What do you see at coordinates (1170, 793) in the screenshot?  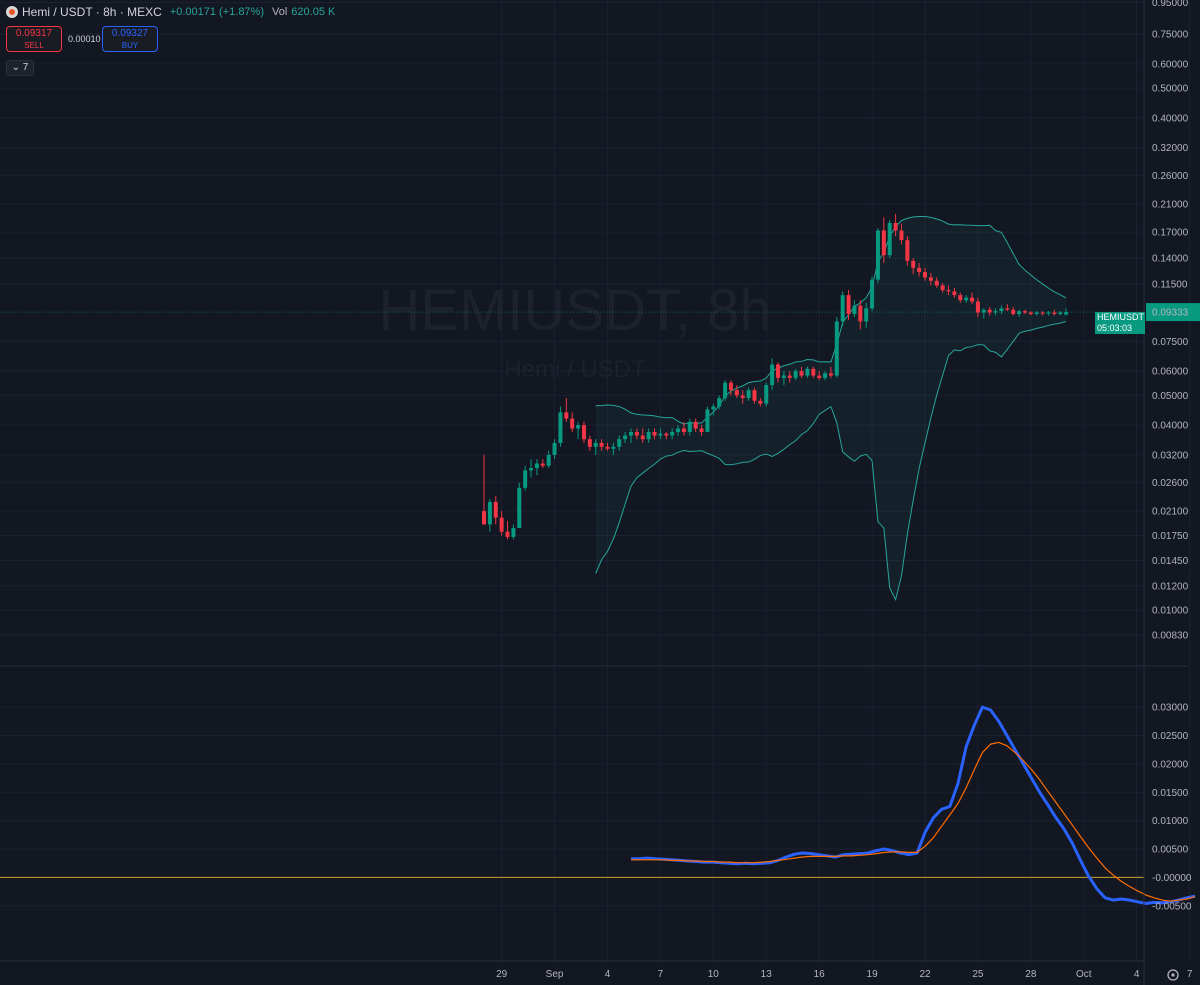 I see `macd-tick-label: 0.01500` at bounding box center [1170, 793].